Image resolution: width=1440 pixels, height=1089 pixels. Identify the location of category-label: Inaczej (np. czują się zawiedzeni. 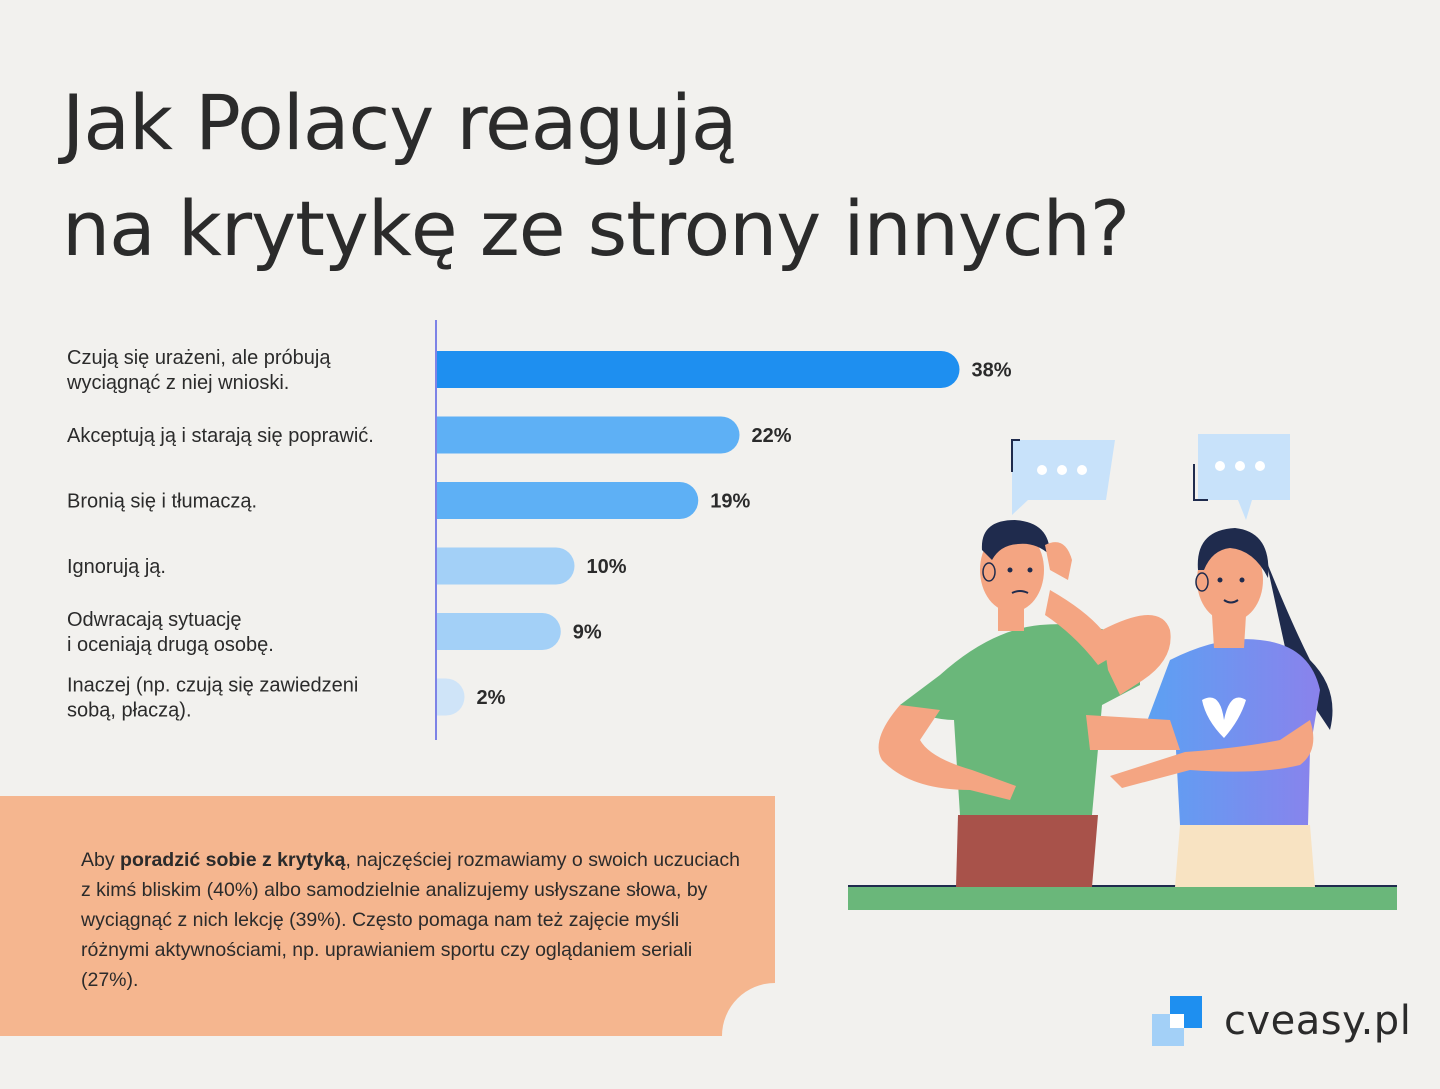
(212, 686).